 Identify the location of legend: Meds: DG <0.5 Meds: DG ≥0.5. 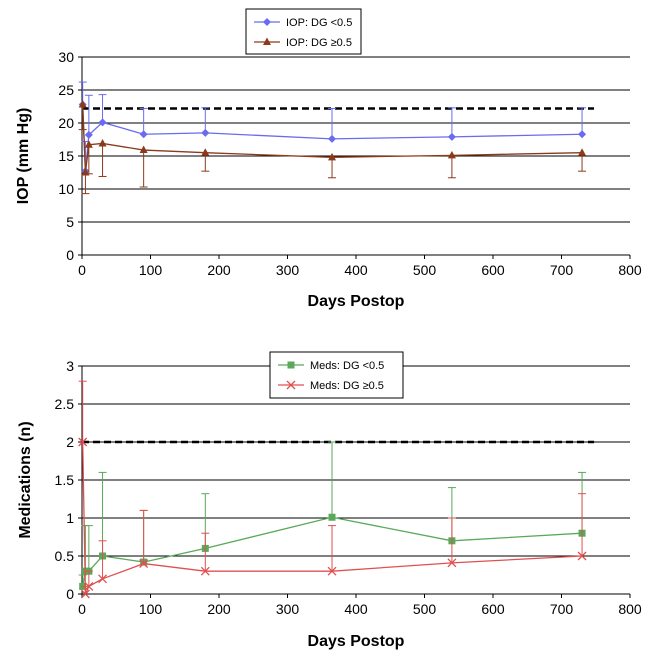
(336, 375).